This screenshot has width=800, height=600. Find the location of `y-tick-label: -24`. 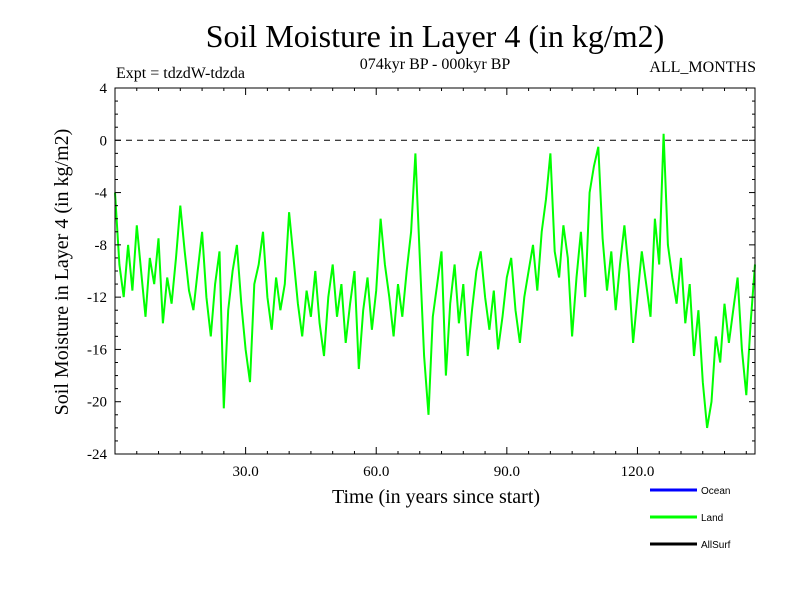

y-tick-label: -24 is located at coordinates (97, 455).